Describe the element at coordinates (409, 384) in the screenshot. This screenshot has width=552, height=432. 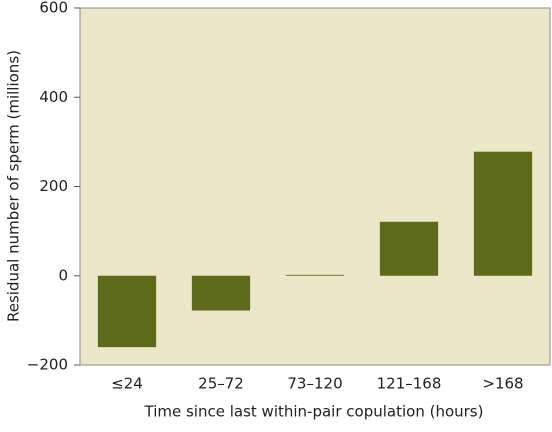
I see `x-tick-label: 121–168` at that location.